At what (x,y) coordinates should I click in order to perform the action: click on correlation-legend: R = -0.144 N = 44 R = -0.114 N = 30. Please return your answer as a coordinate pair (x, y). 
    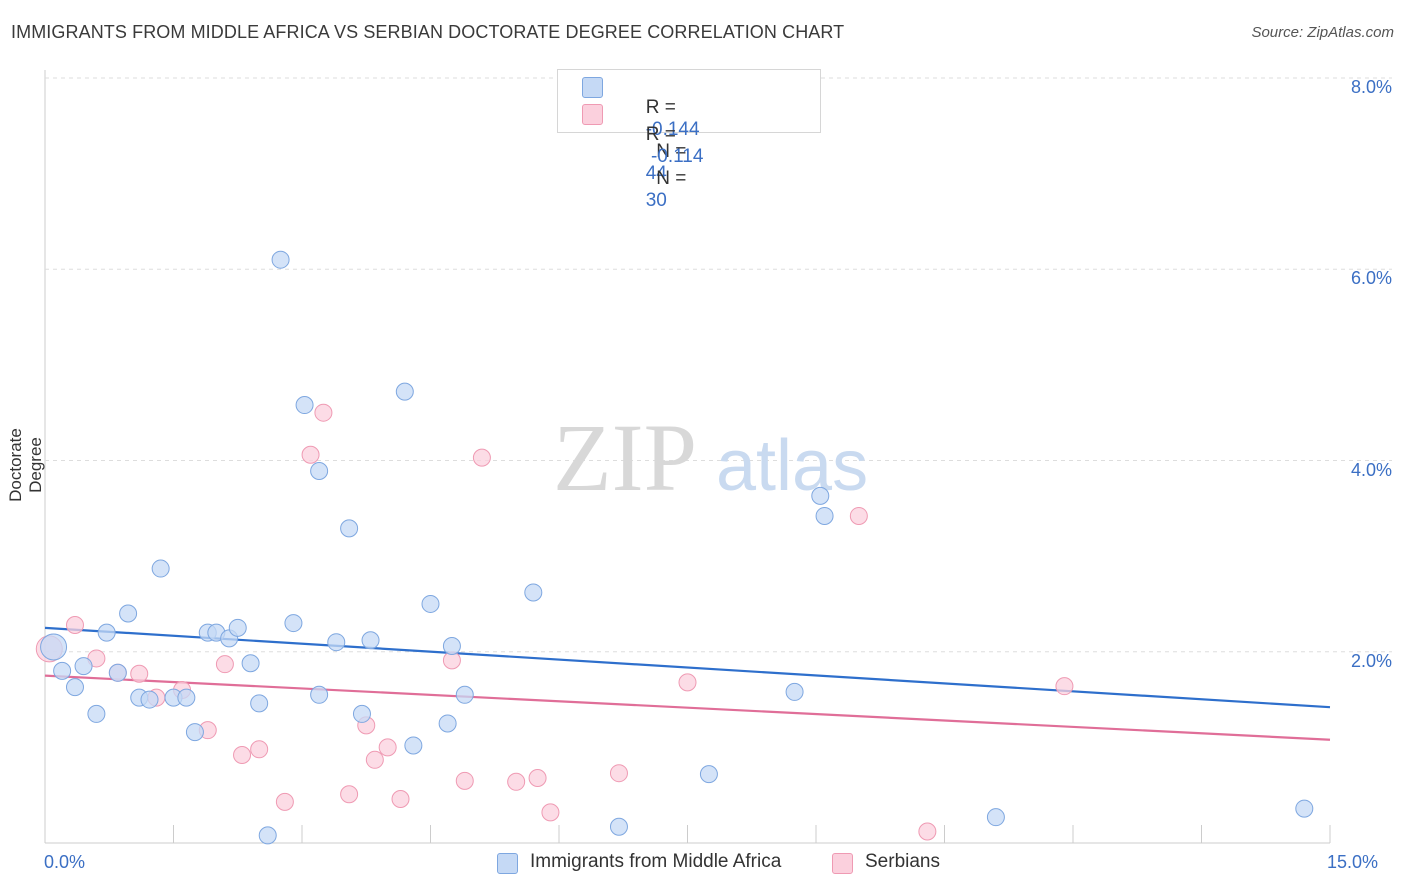
    Looking at the image, I should click on (689, 140).